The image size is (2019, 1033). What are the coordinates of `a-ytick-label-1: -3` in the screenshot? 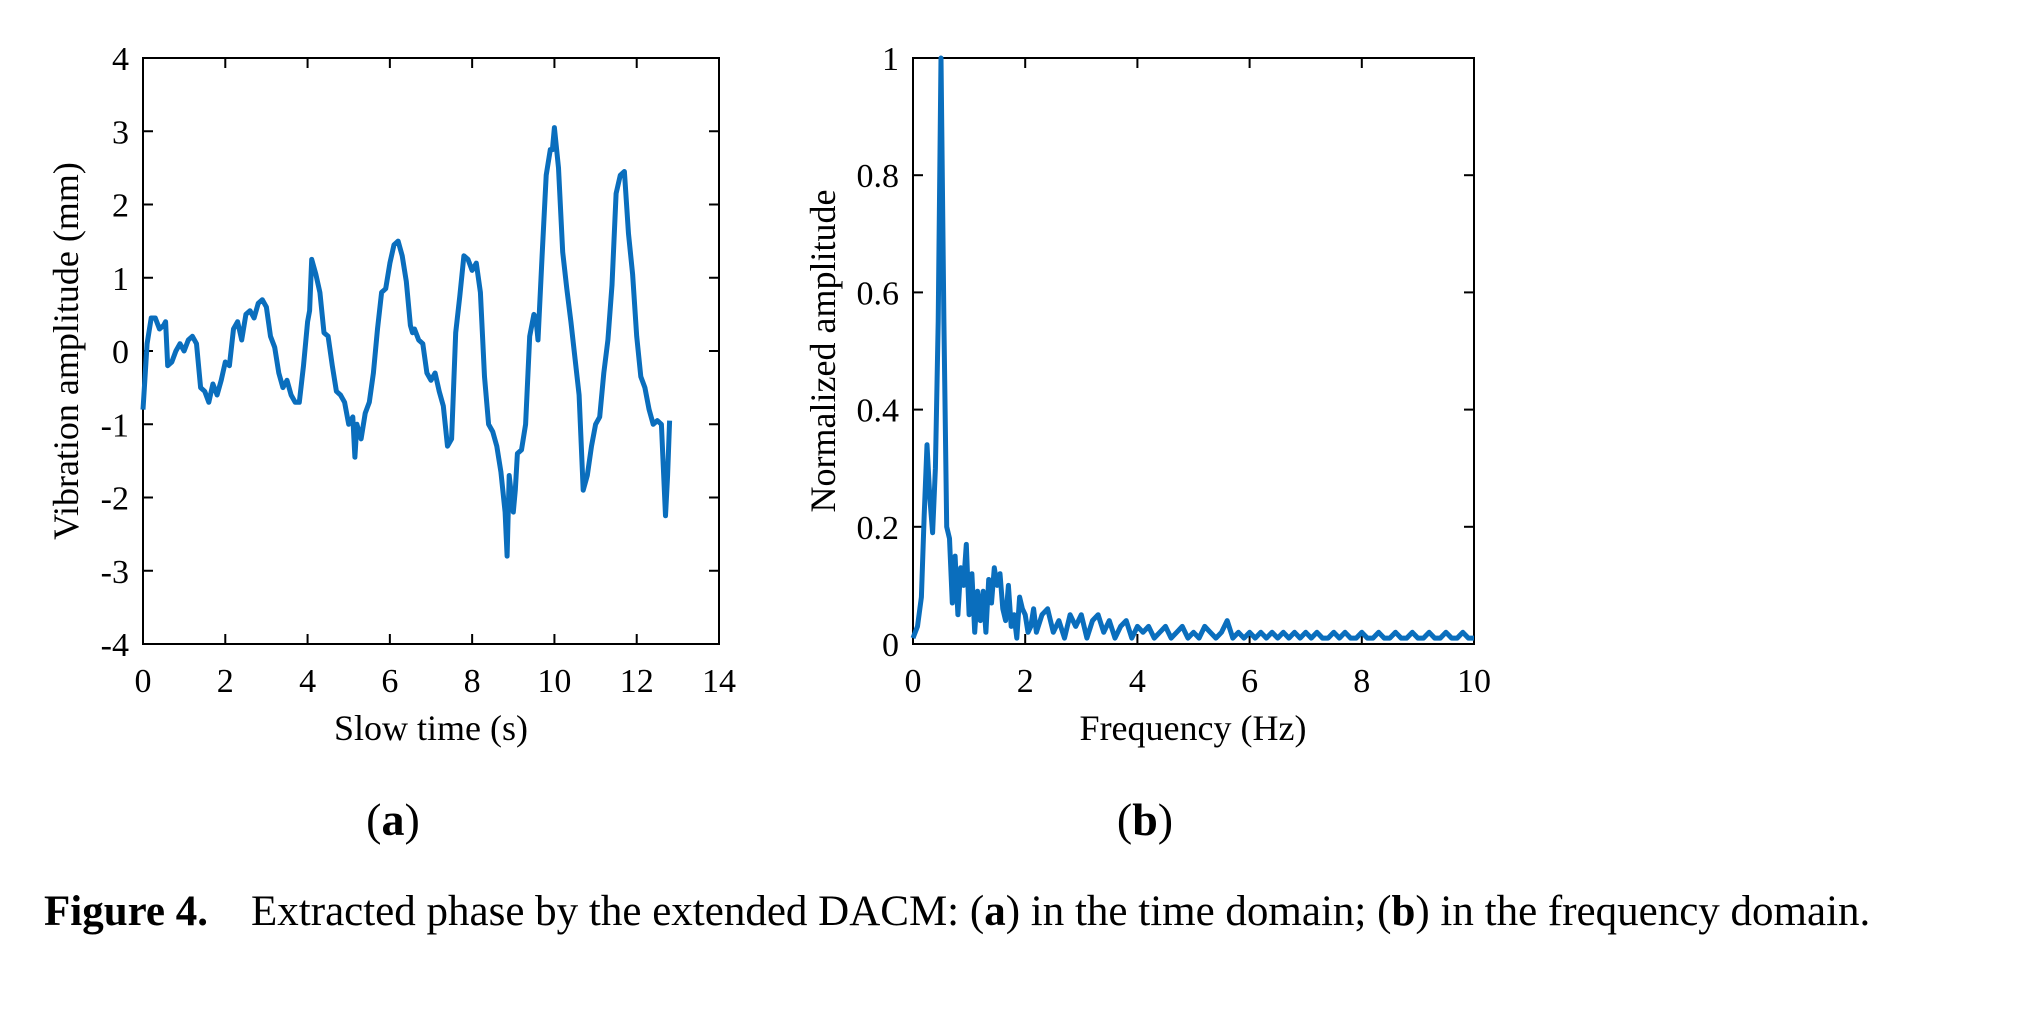 It's located at (115, 572).